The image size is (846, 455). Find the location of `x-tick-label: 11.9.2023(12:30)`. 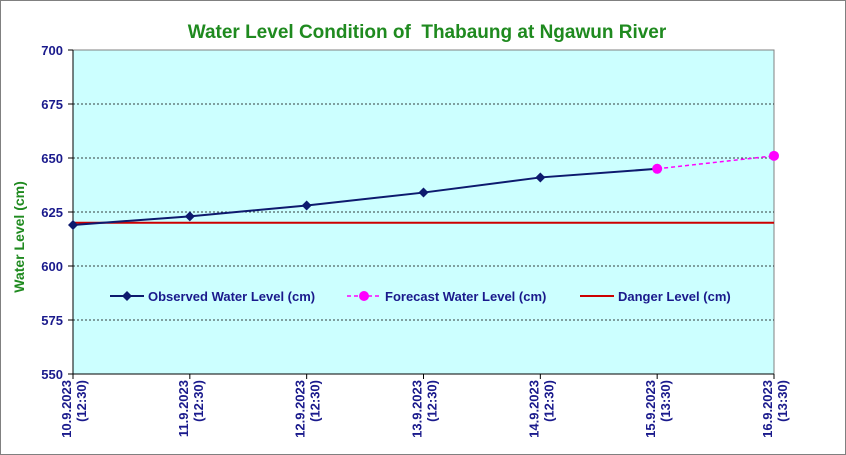

x-tick-label: 11.9.2023(12:30) is located at coordinates (191, 408).